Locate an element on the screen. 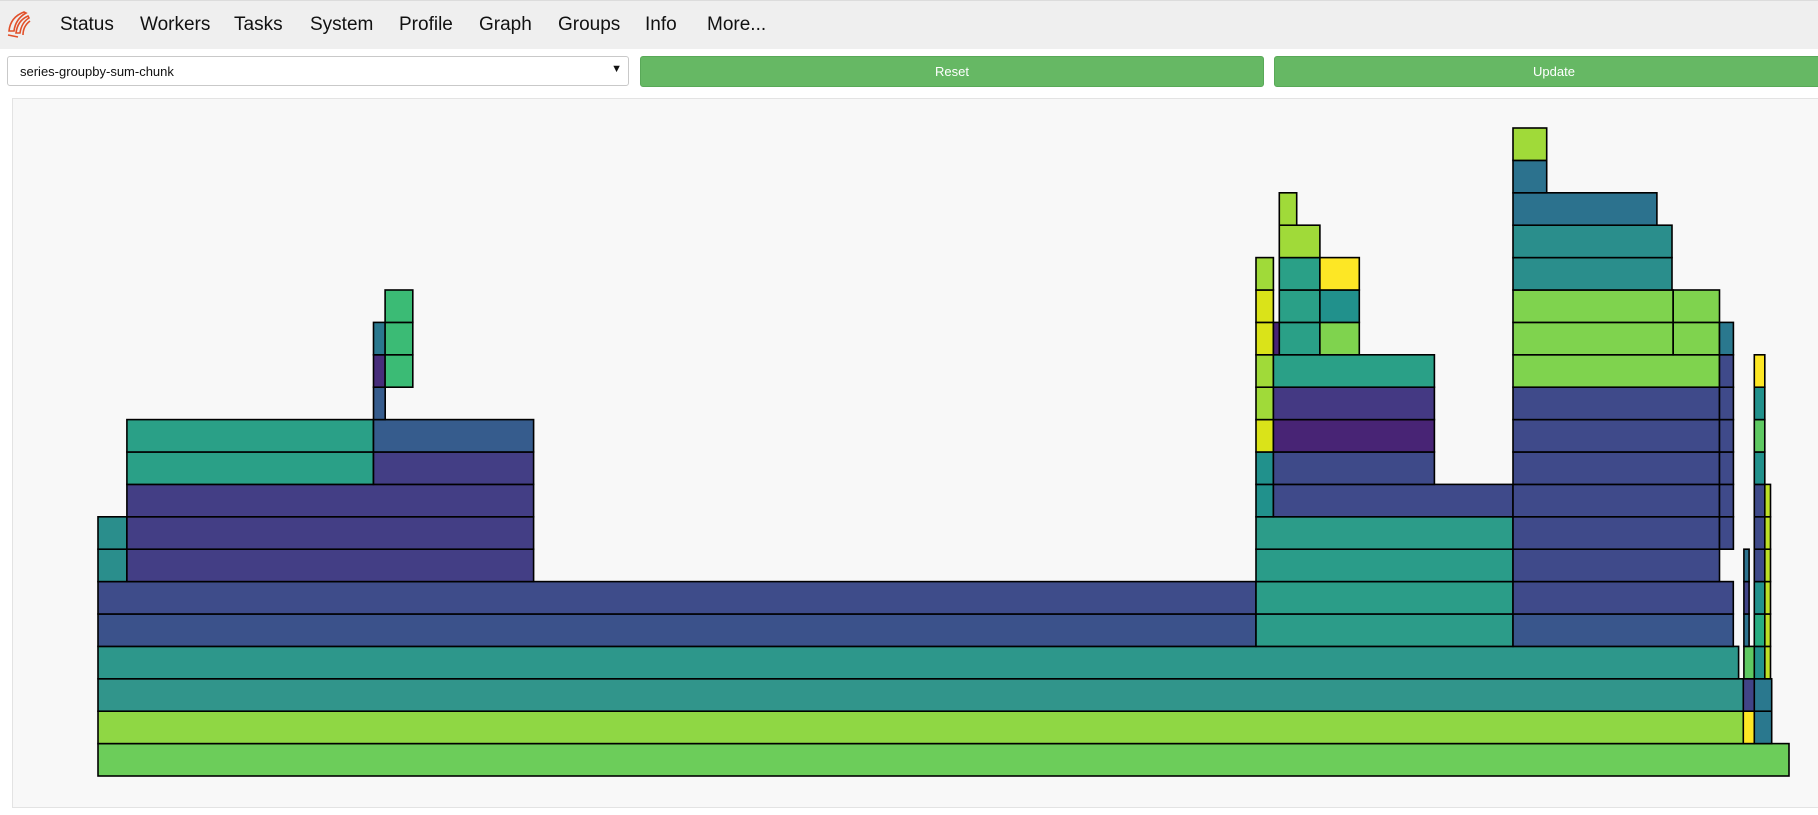 This screenshot has height=815, width=1818. task-key-select: series-groupby-sum-chunk ▼ is located at coordinates (318, 71).